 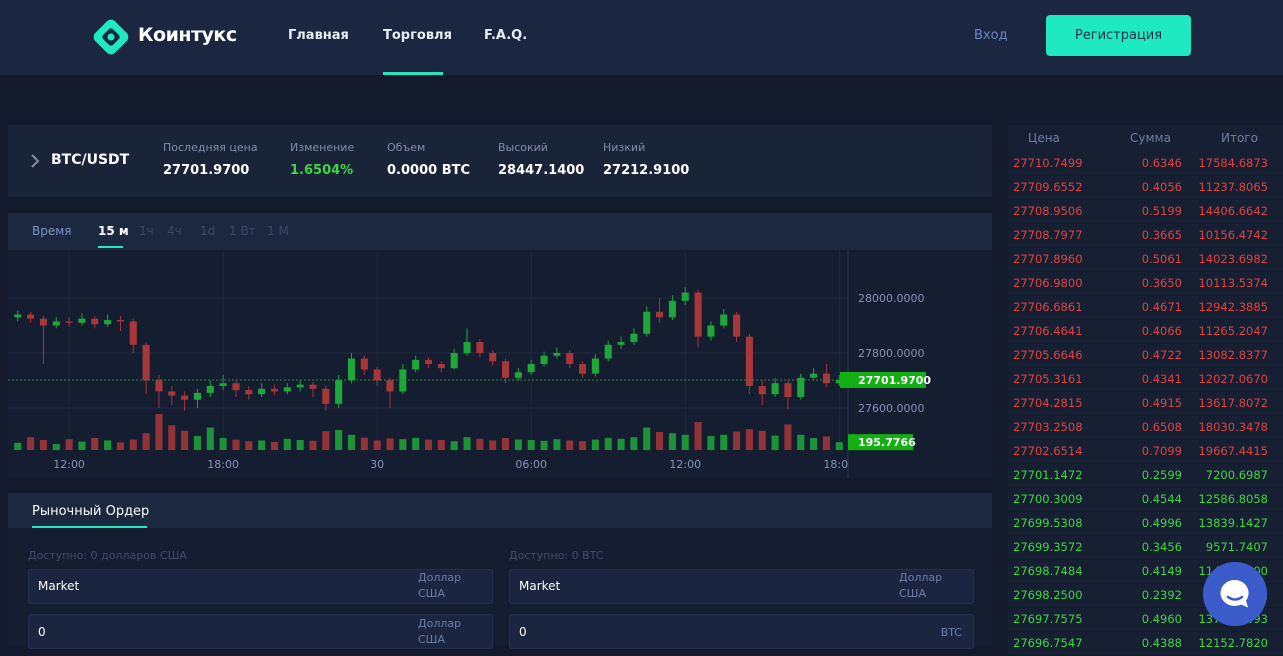 What do you see at coordinates (35, 161) in the screenshot?
I see `expand-arrow` at bounding box center [35, 161].